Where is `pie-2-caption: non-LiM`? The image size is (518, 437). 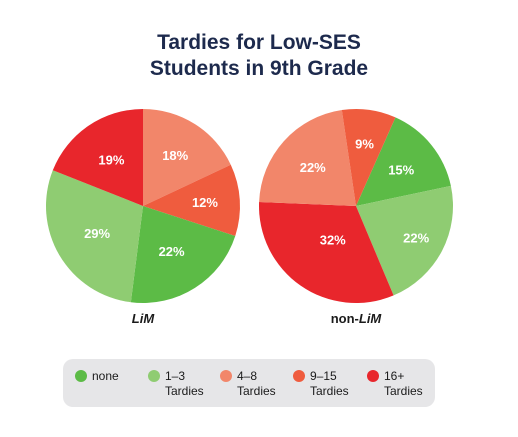
pie-2-caption: non-LiM is located at coordinates (357, 318).